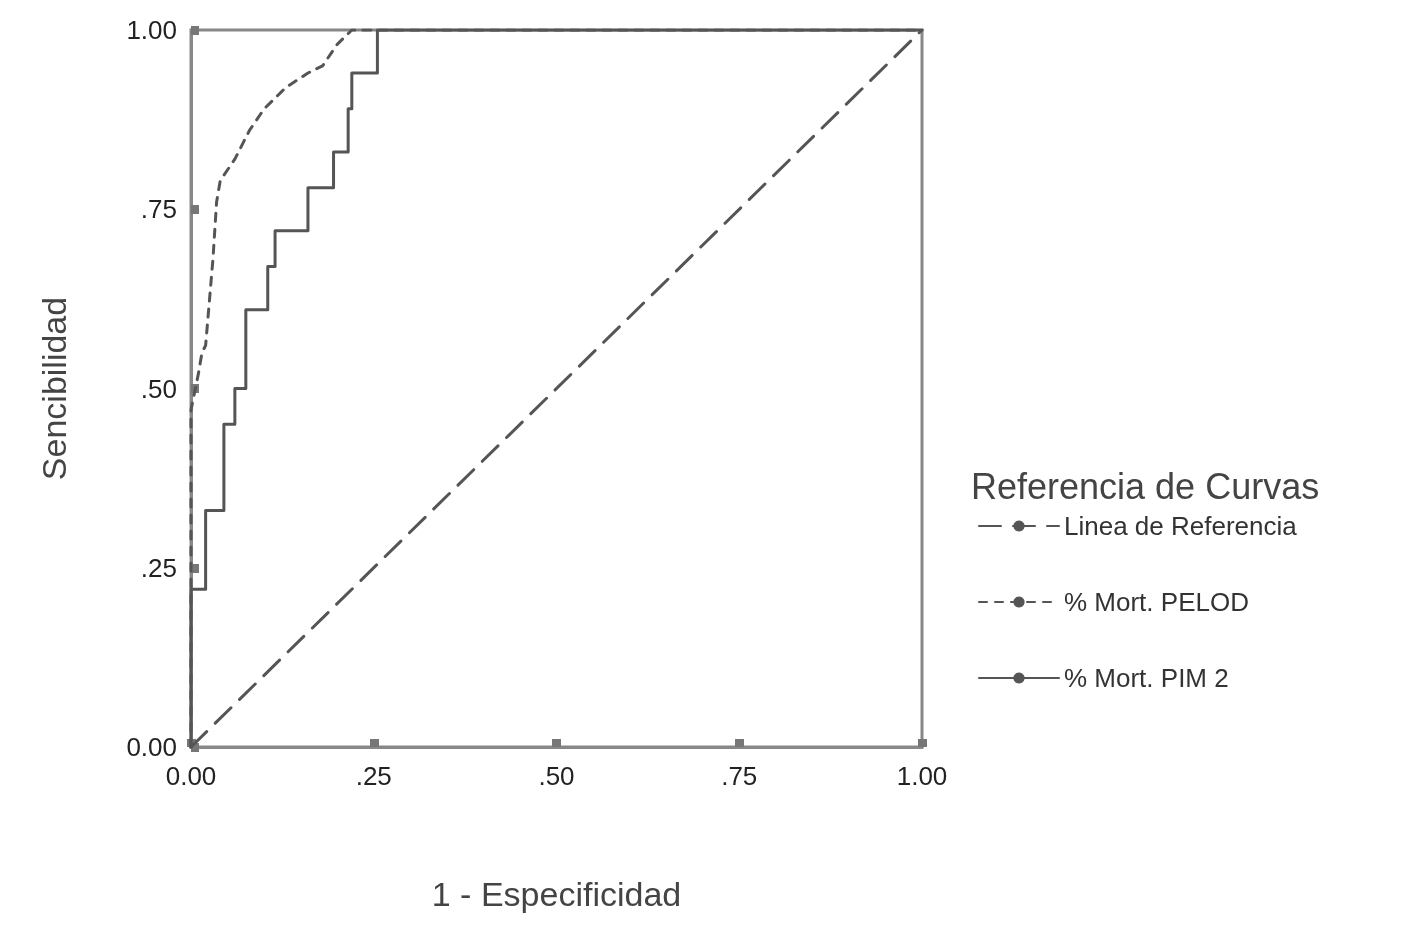 The height and width of the screenshot is (931, 1410). What do you see at coordinates (556, 776) in the screenshot?
I see `x-tick-label: .50` at bounding box center [556, 776].